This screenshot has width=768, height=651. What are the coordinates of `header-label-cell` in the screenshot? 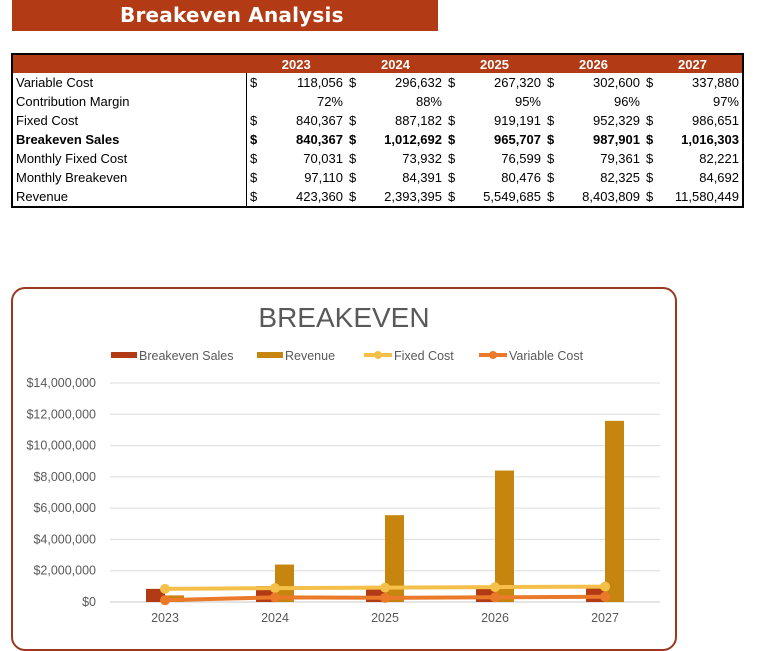 It's located at (129, 63).